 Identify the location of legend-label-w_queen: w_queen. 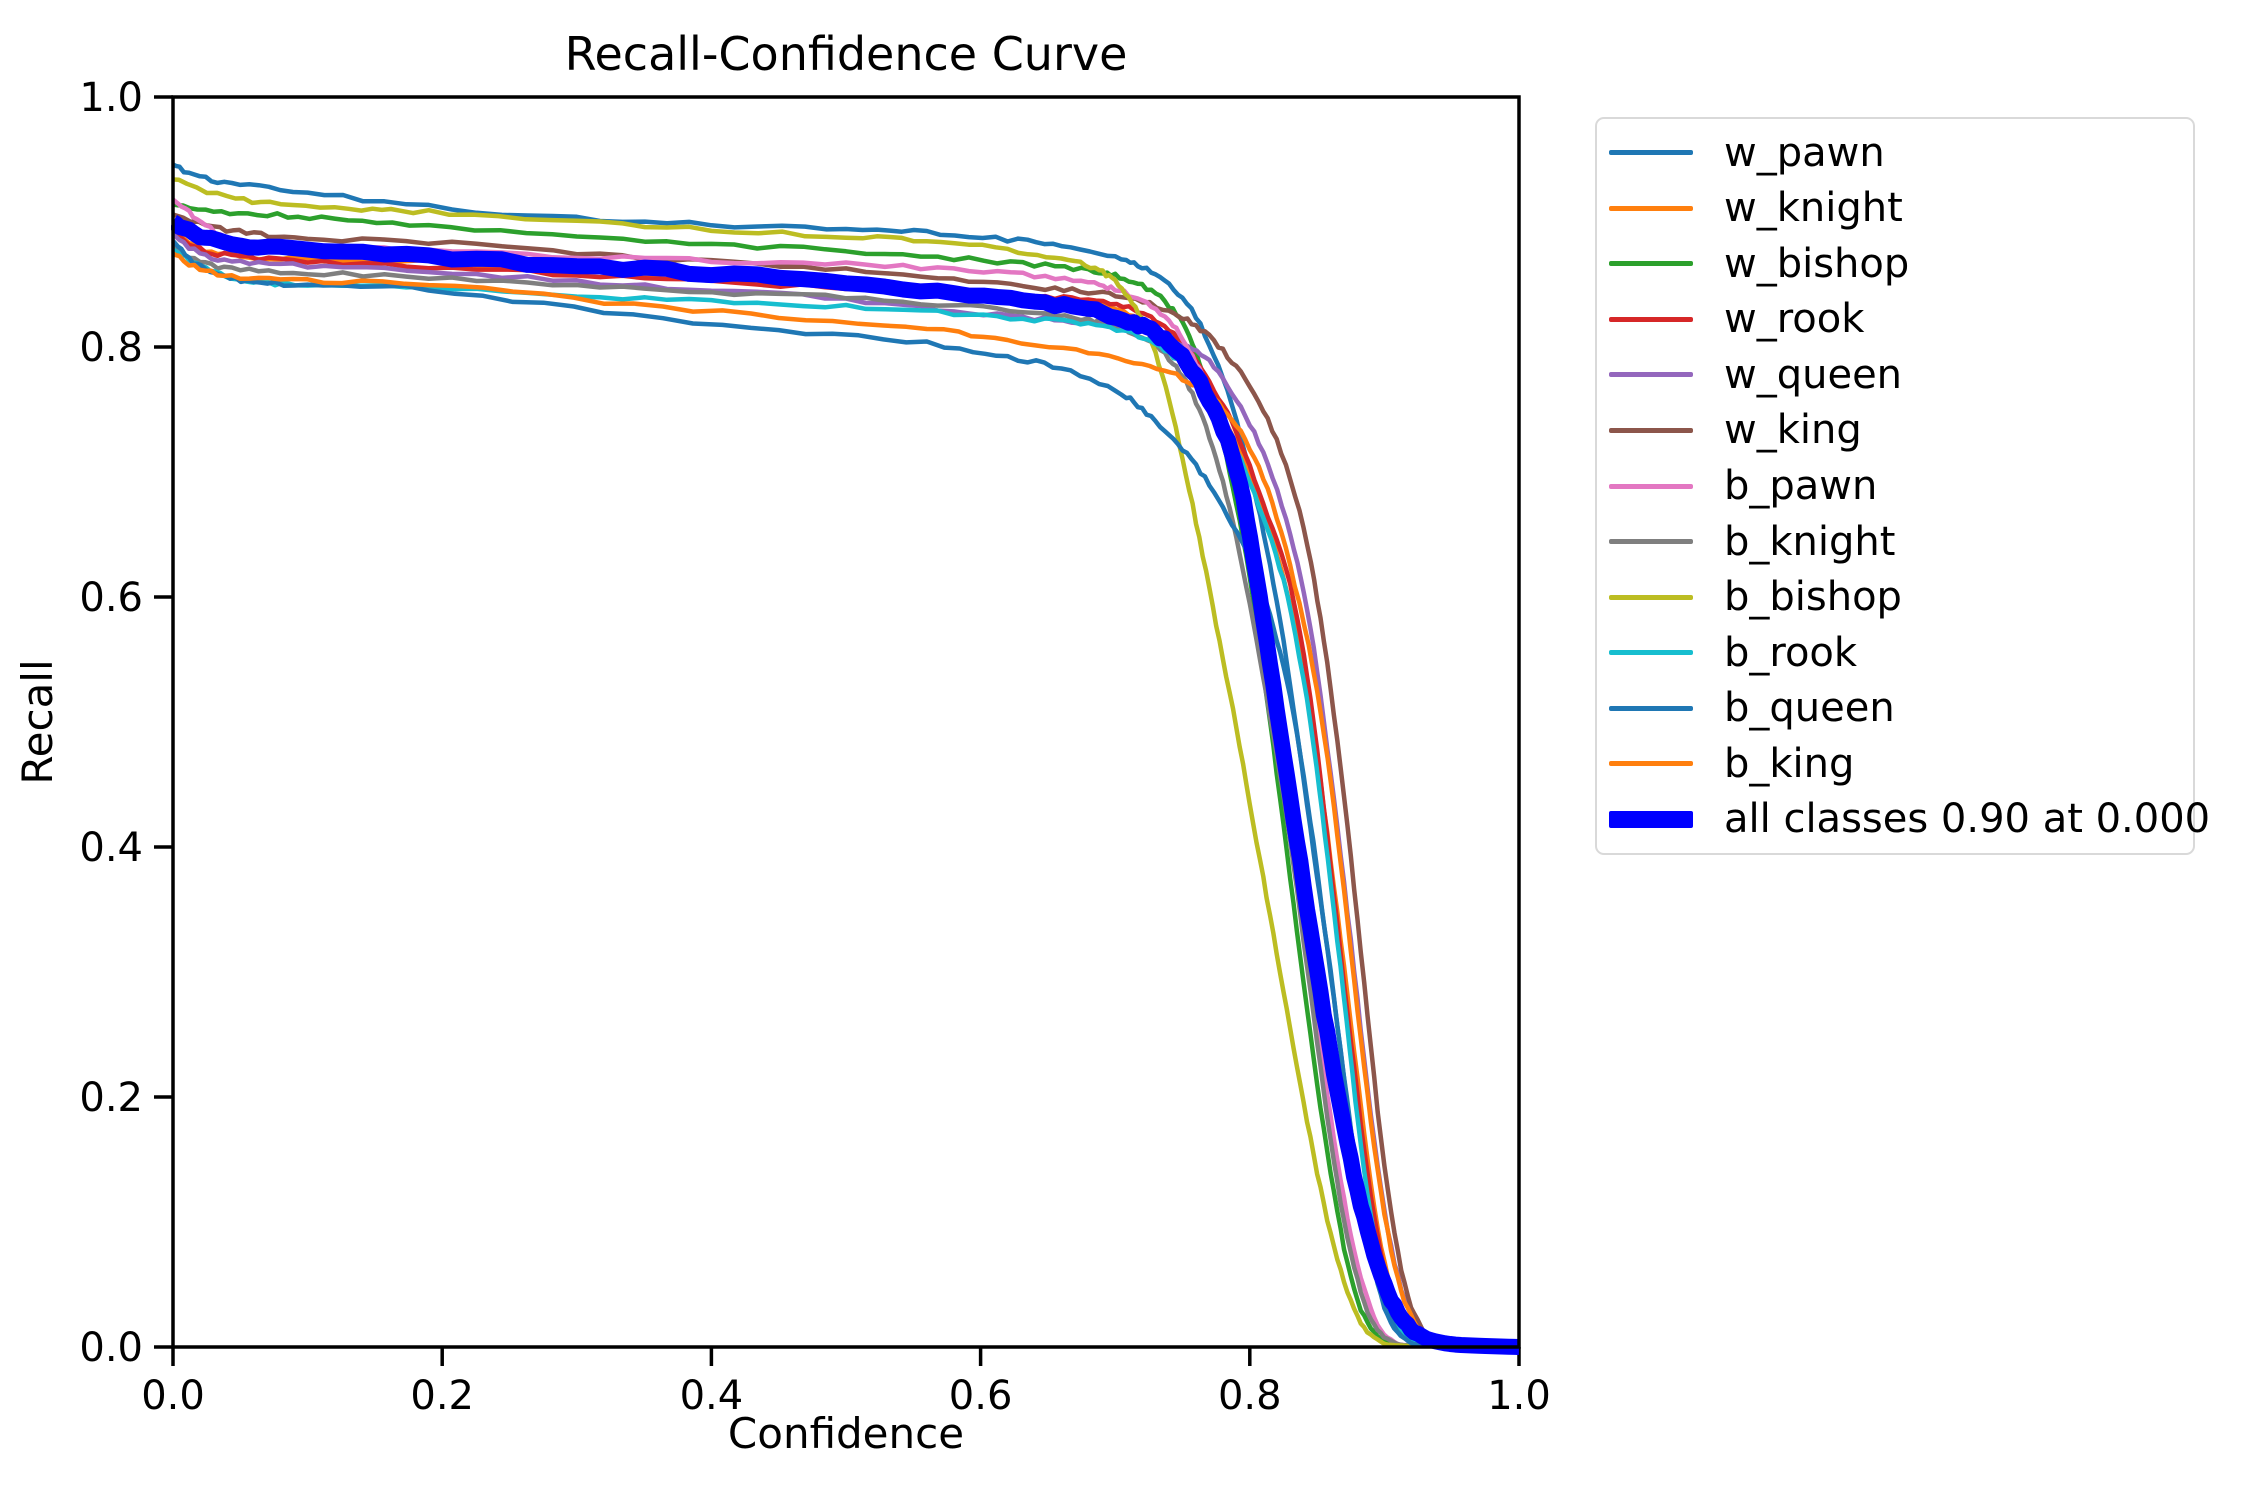
(1813, 374).